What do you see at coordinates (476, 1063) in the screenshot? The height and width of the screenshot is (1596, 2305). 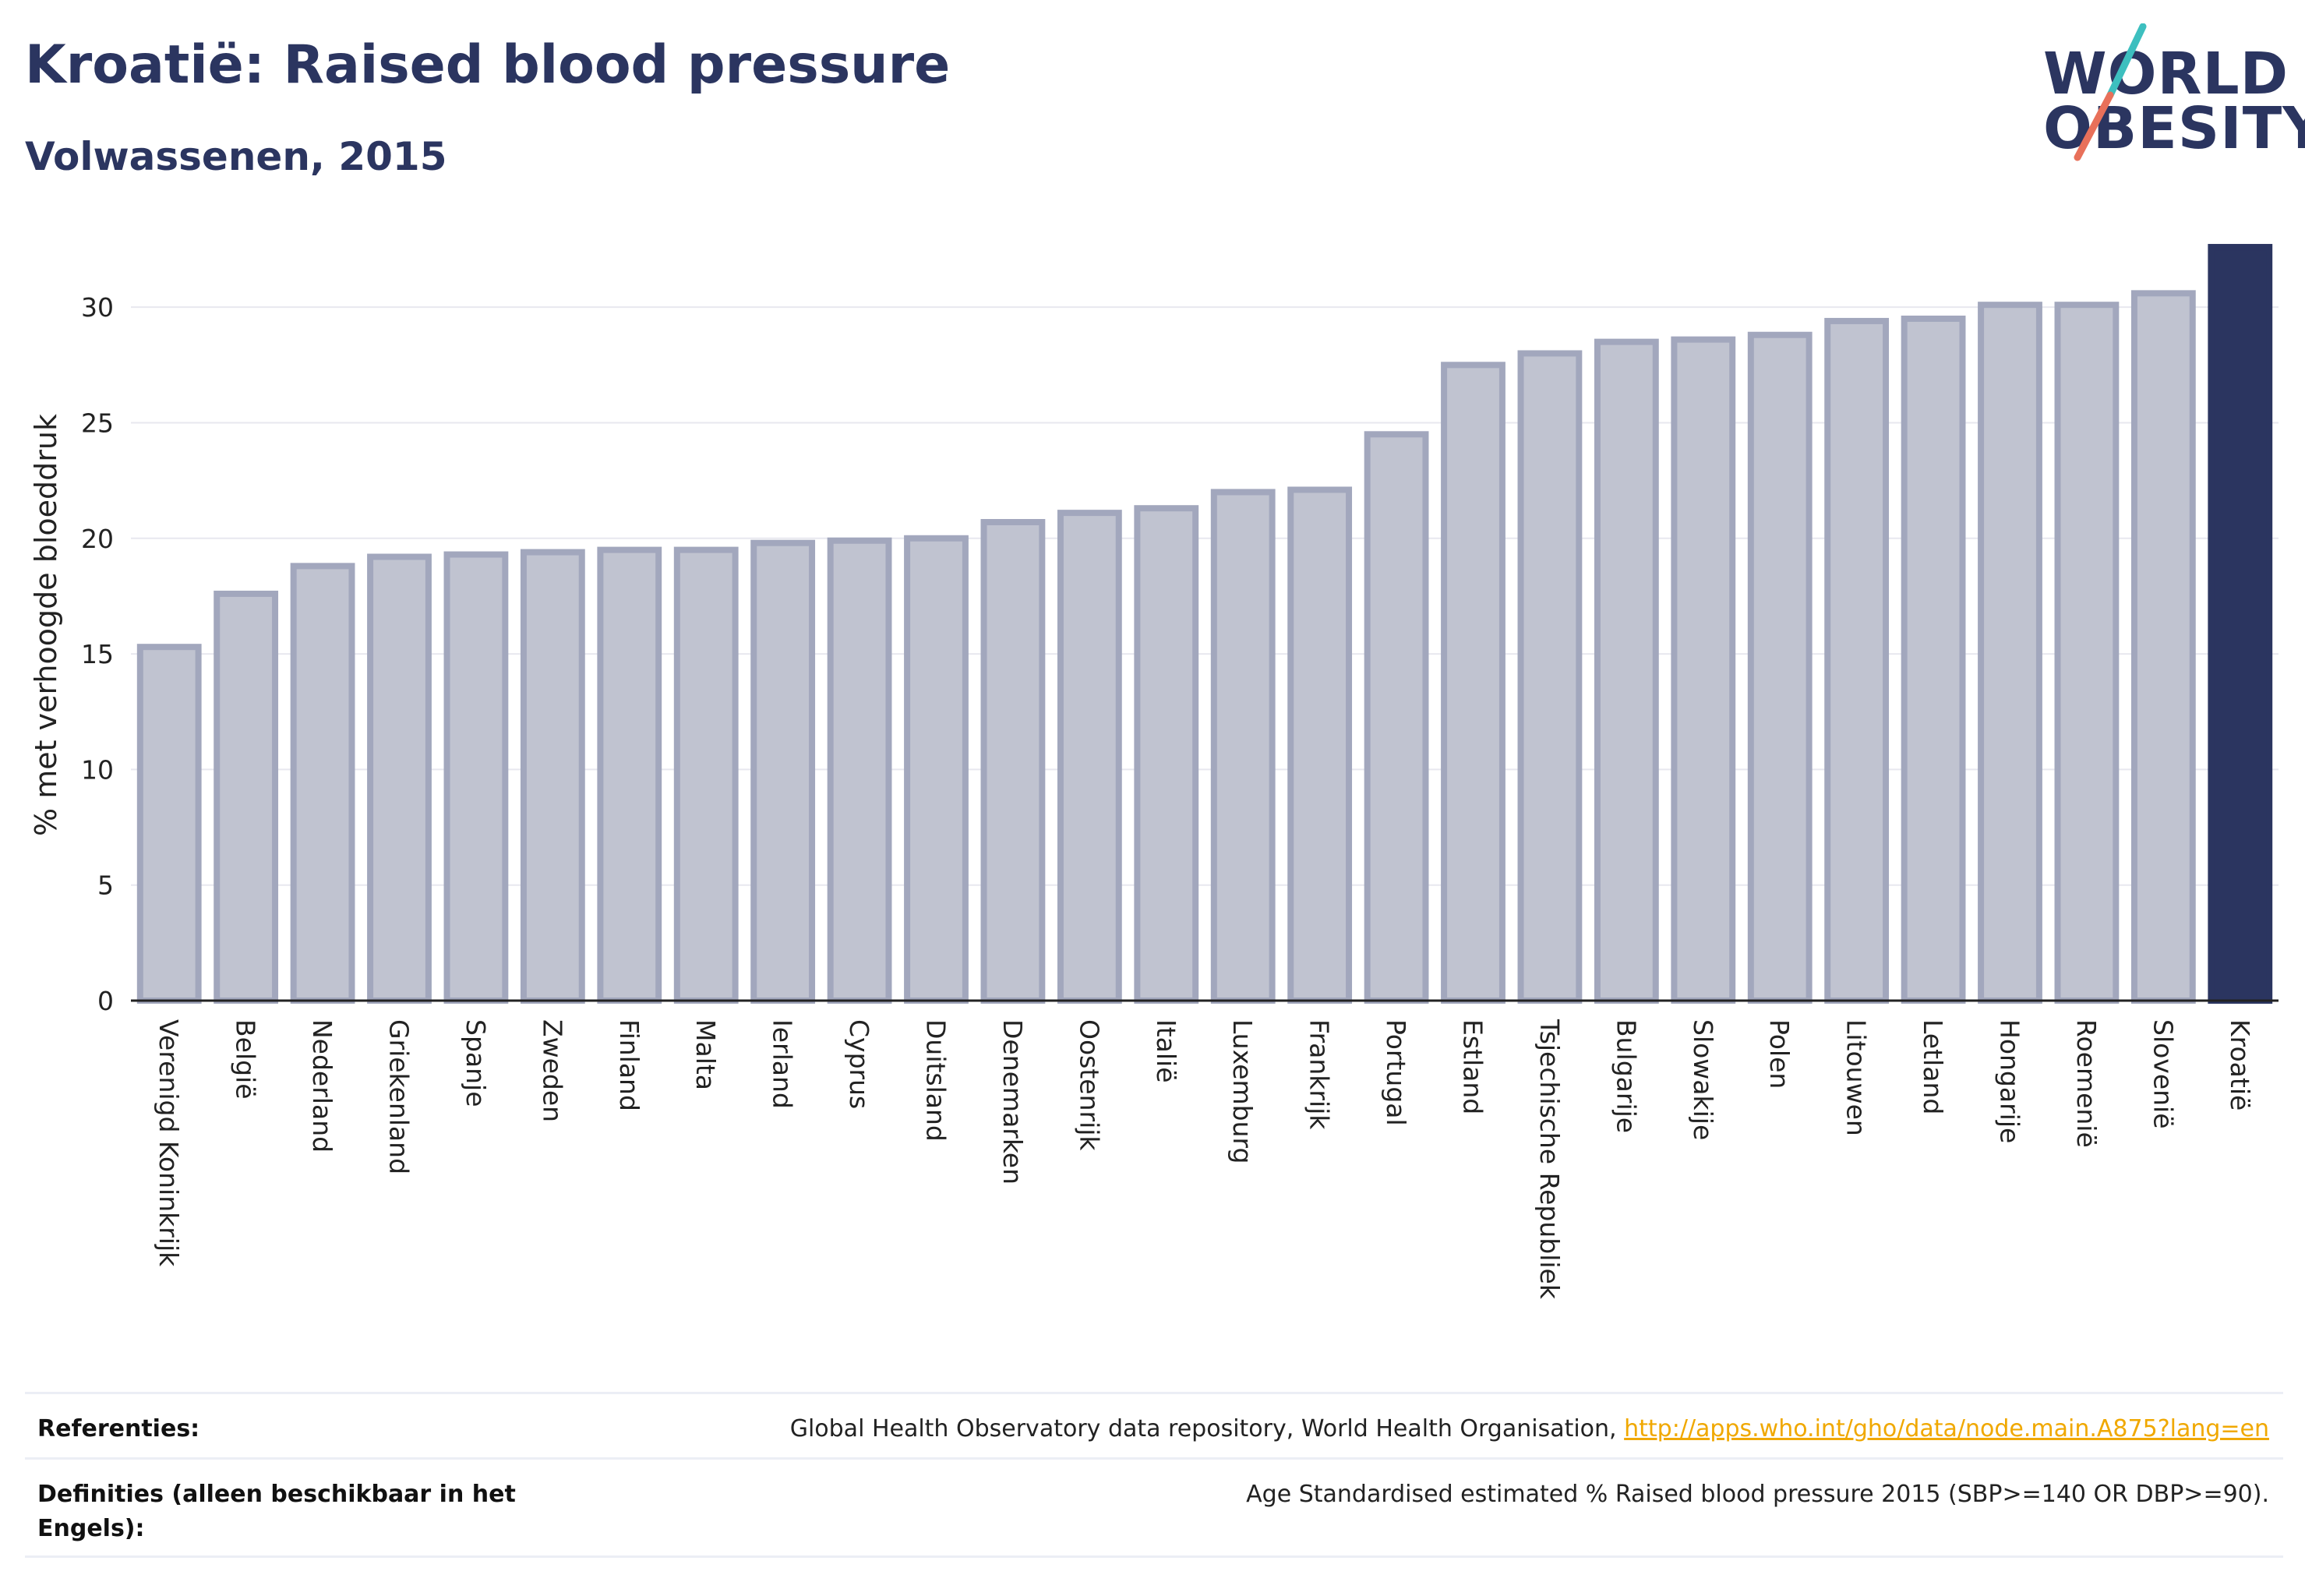 I see `x-tick-label: Spanje` at bounding box center [476, 1063].